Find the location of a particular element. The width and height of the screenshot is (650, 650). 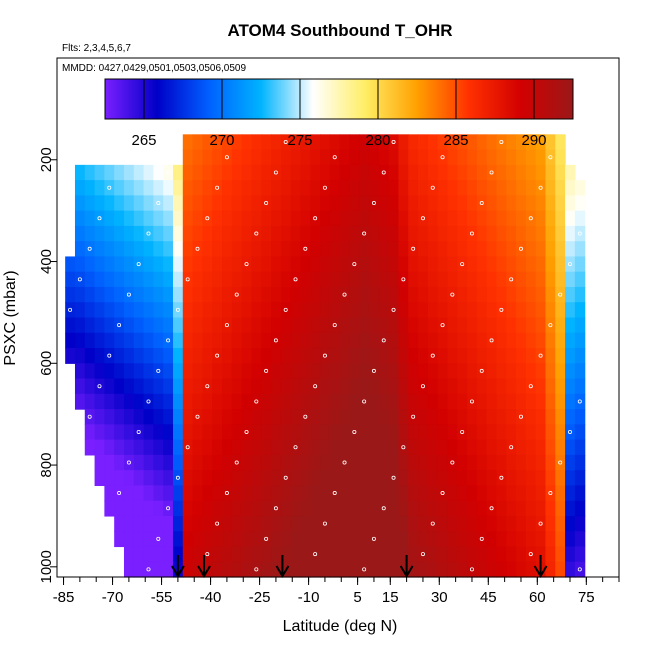

colorbar-ticks: 265 270 275 280 285 290 is located at coordinates (339, 114).